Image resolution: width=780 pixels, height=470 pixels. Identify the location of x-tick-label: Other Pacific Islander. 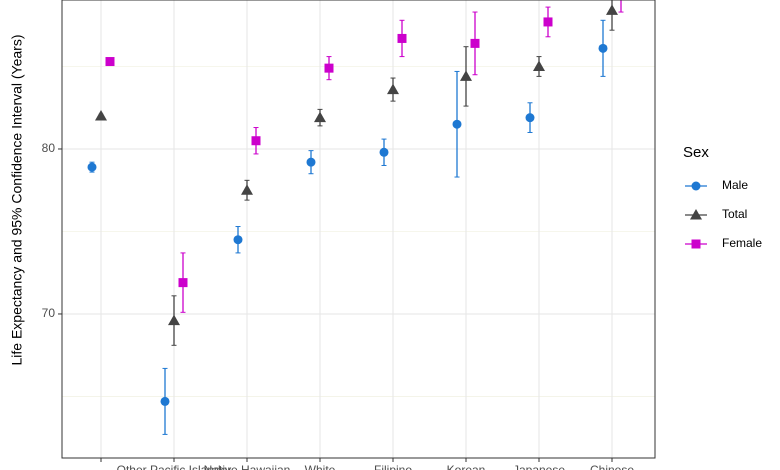
(174, 466).